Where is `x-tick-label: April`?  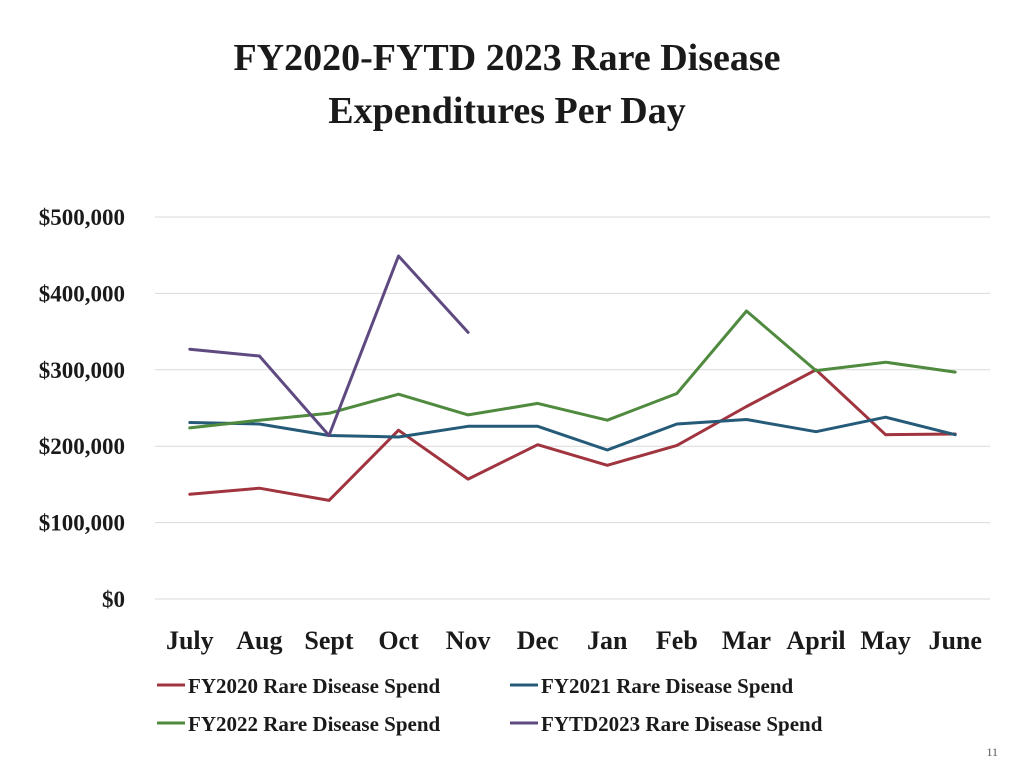
x-tick-label: April is located at coordinates (815, 640).